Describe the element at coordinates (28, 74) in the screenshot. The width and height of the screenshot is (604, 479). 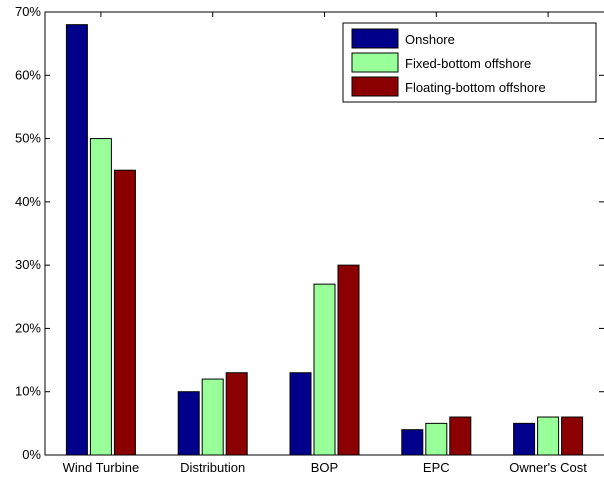
I see `y-tick-label: 60%` at that location.